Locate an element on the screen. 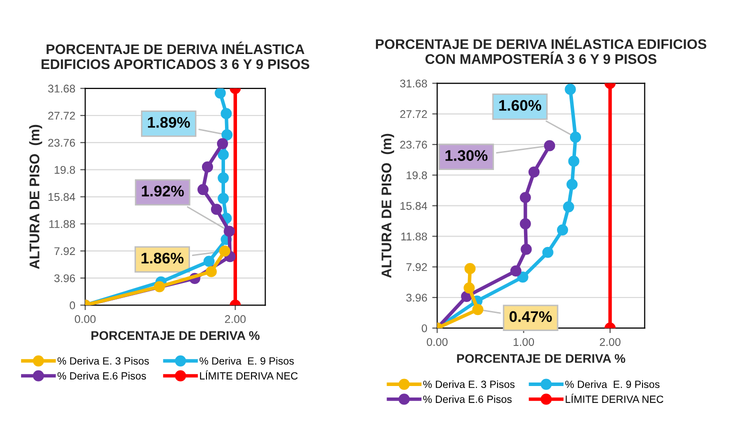  annotation: 1.92% is located at coordinates (163, 191).